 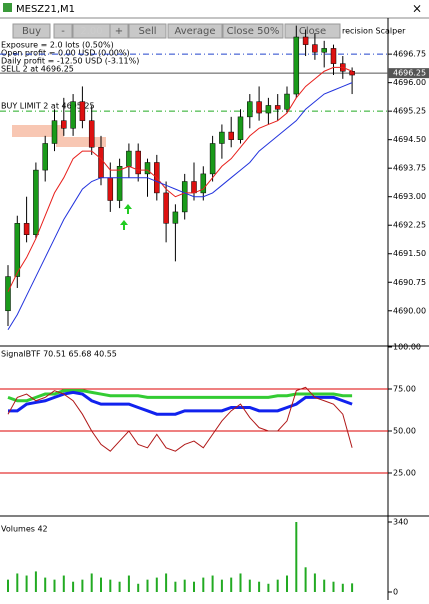 What do you see at coordinates (409, 82) in the screenshot?
I see `y-tick-label: 4696.00` at bounding box center [409, 82].